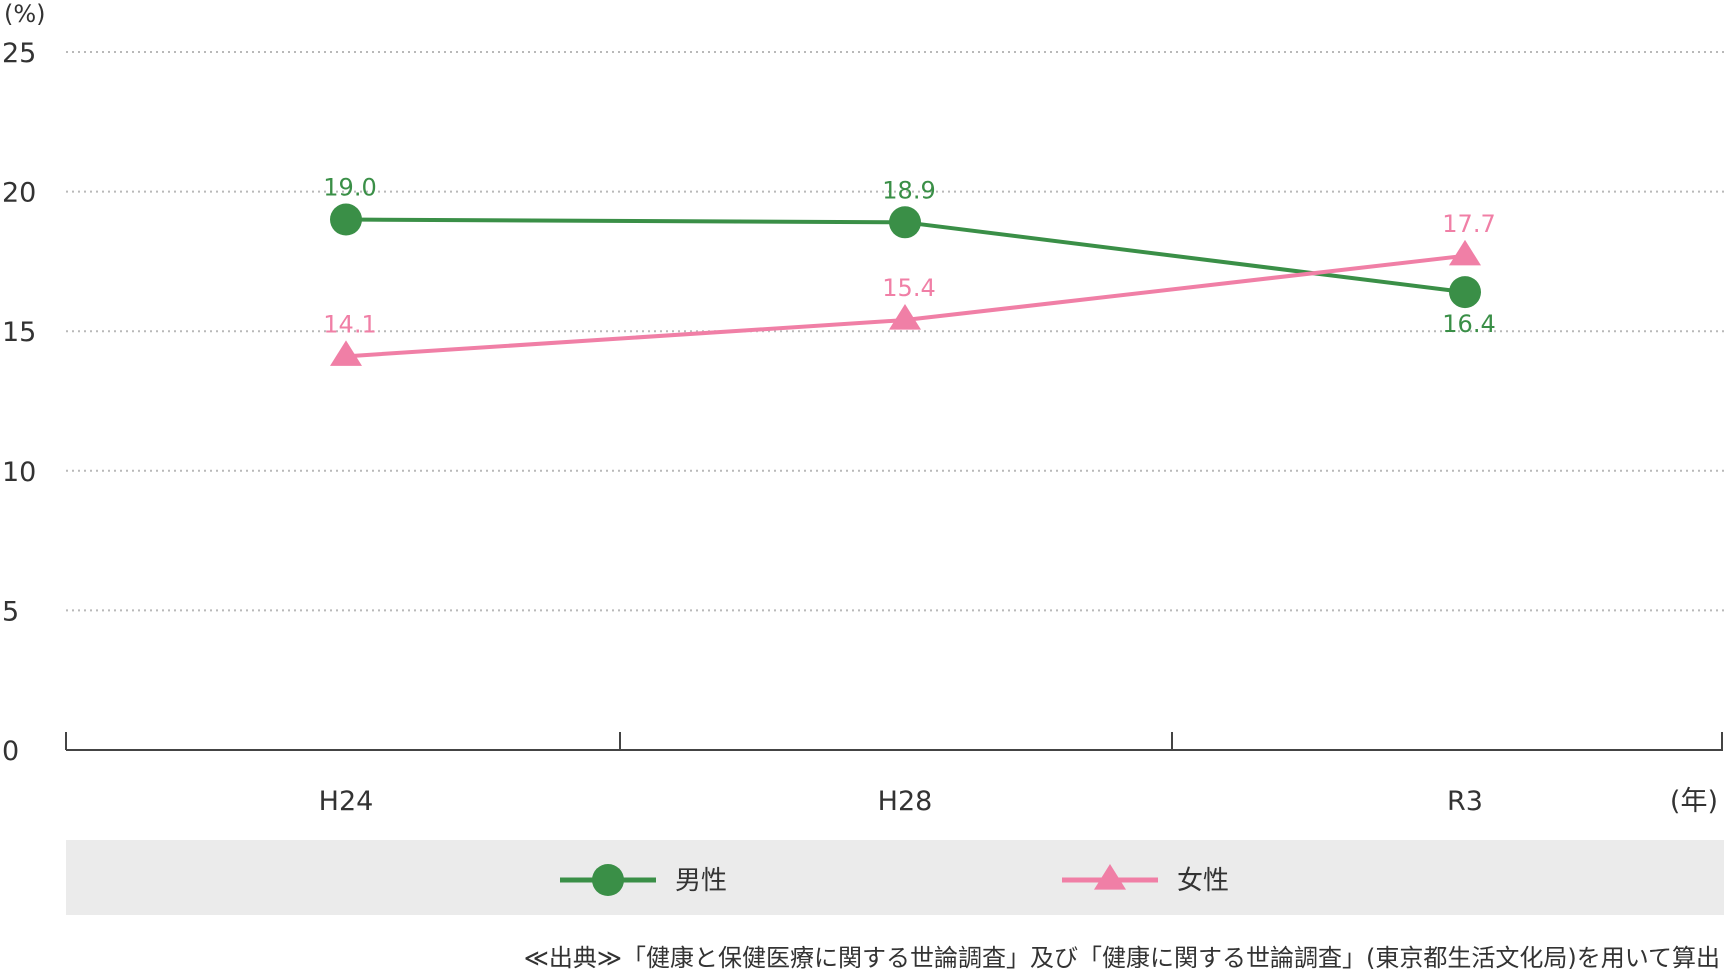 The height and width of the screenshot is (980, 1724). I want to click on legend-box, so click(895, 877).